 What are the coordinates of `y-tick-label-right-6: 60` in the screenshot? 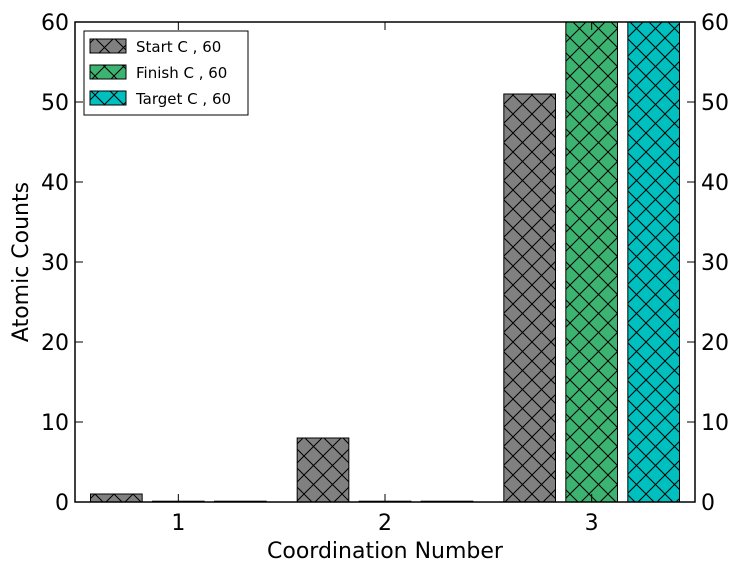 It's located at (715, 23).